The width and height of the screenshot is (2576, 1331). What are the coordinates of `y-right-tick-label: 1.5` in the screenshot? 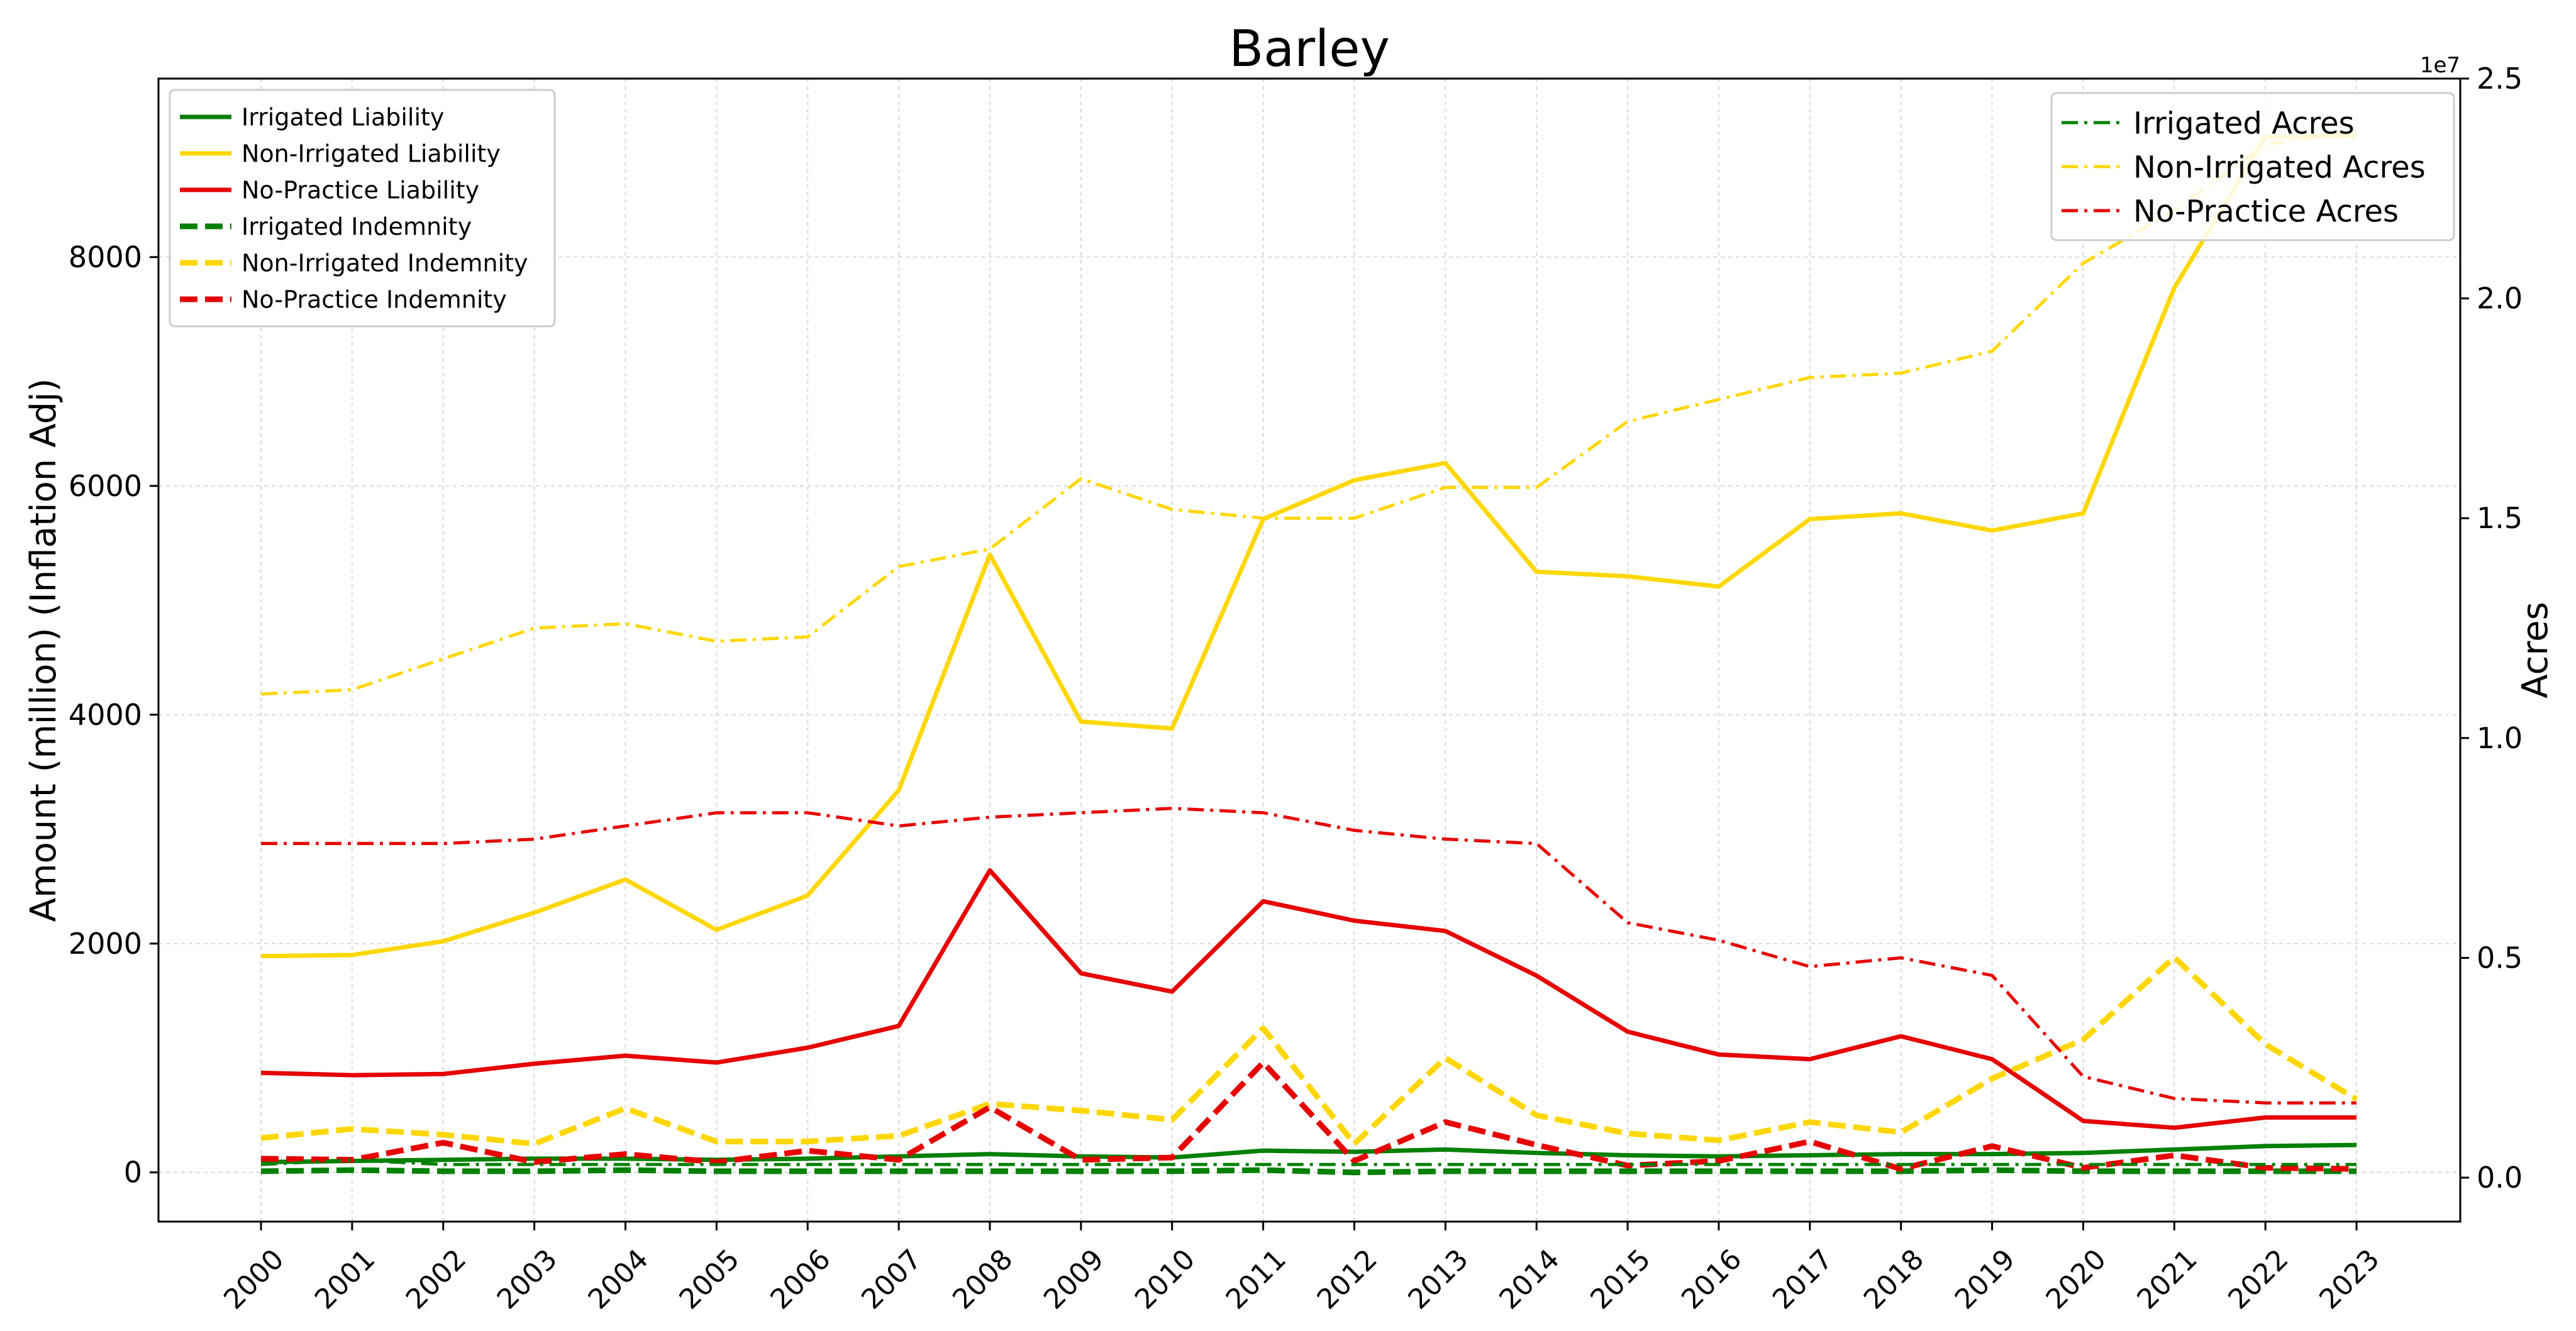 It's located at (2500, 518).